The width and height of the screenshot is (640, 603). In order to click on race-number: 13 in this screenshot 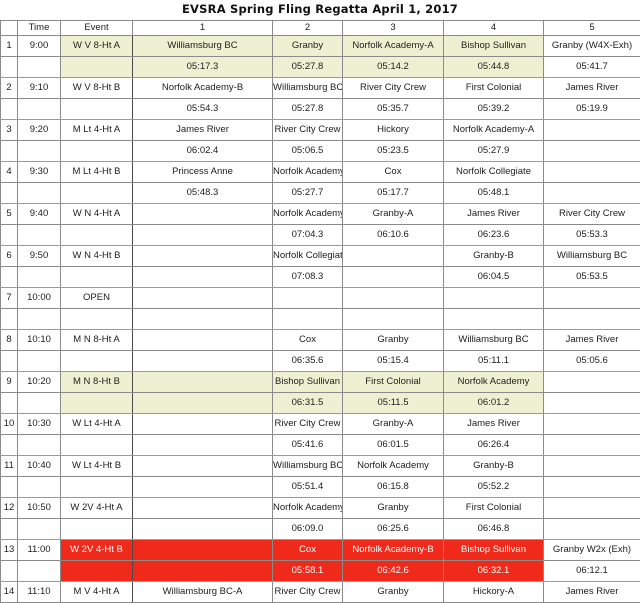, I will do `click(9, 550)`.